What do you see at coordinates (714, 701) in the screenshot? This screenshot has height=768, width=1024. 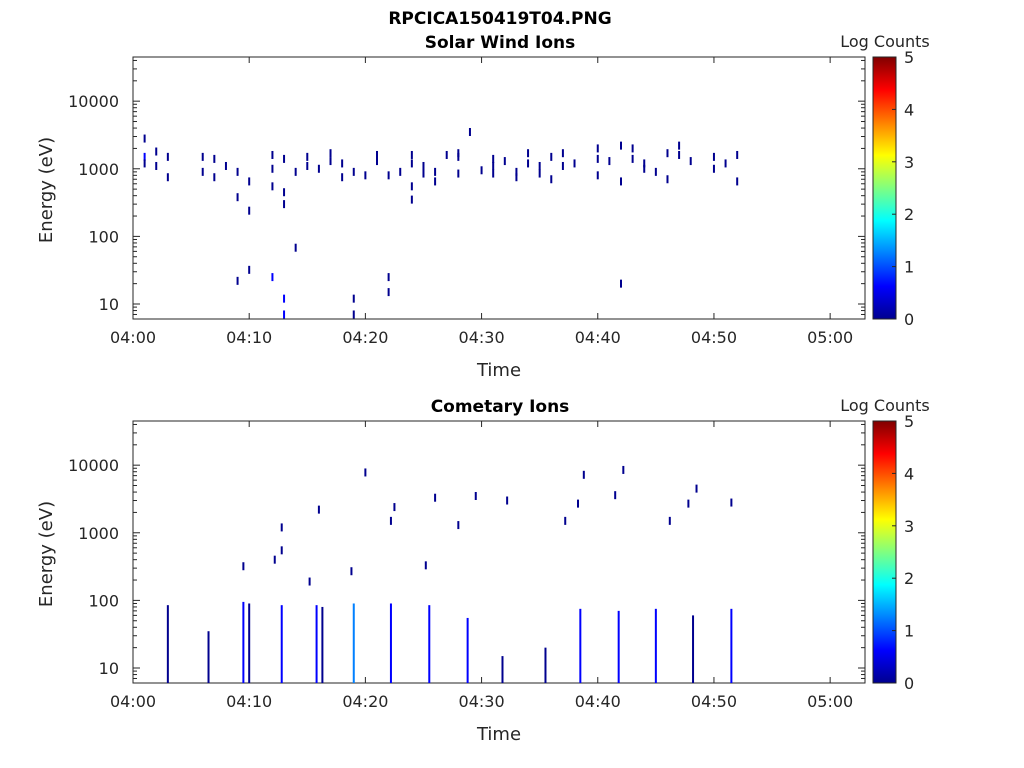 I see `x-tick-label: 04:50` at bounding box center [714, 701].